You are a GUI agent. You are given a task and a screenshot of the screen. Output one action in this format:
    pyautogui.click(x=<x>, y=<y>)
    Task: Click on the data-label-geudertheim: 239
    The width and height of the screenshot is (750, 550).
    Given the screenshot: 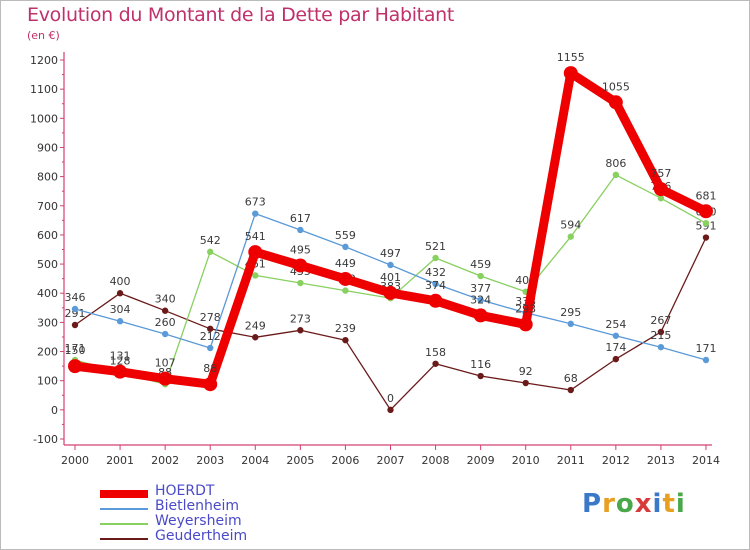 What is the action you would take?
    pyautogui.click(x=345, y=328)
    